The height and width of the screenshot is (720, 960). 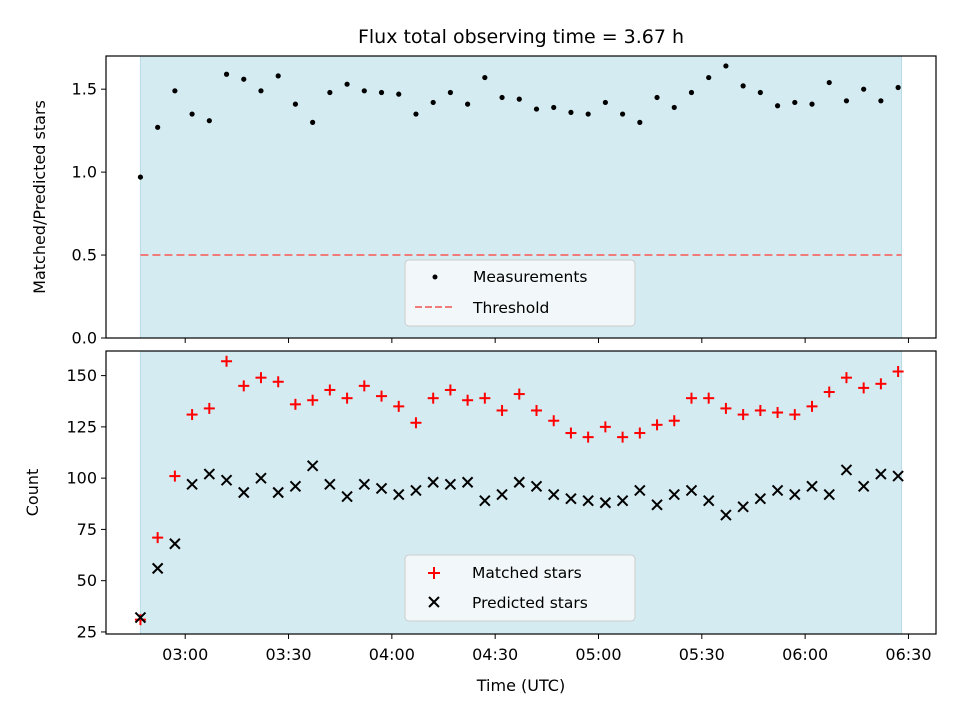 I want to click on top-y-axis-label: Matched/Predicted stars, so click(x=39, y=197).